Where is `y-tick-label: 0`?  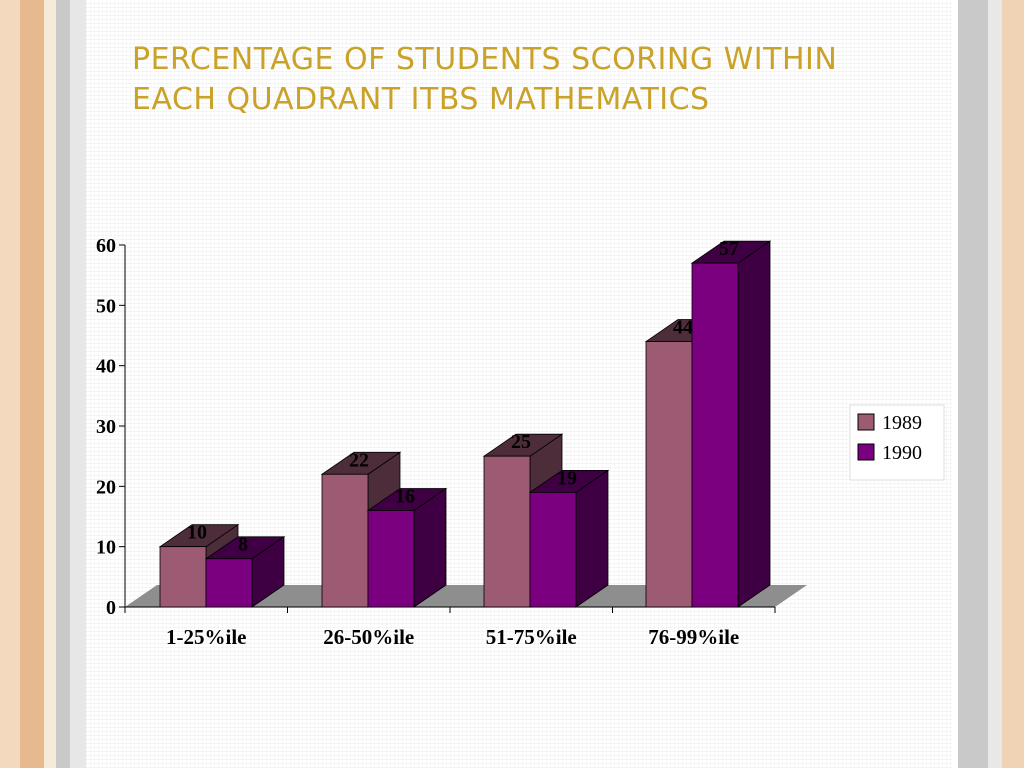 y-tick-label: 0 is located at coordinates (111, 608).